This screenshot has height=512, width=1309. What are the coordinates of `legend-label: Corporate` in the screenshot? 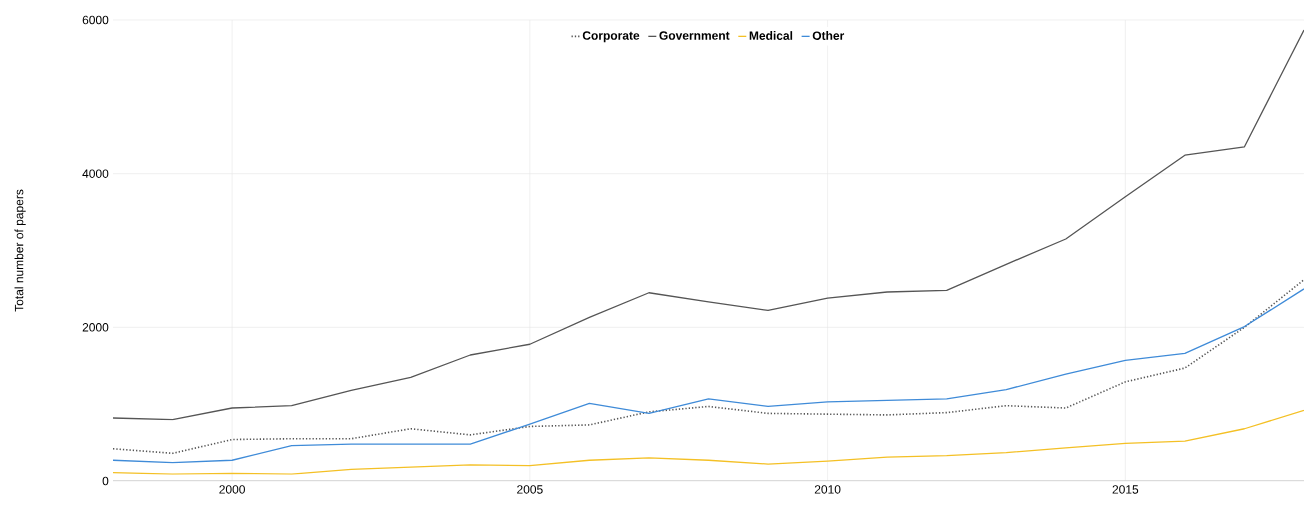 It's located at (611, 37).